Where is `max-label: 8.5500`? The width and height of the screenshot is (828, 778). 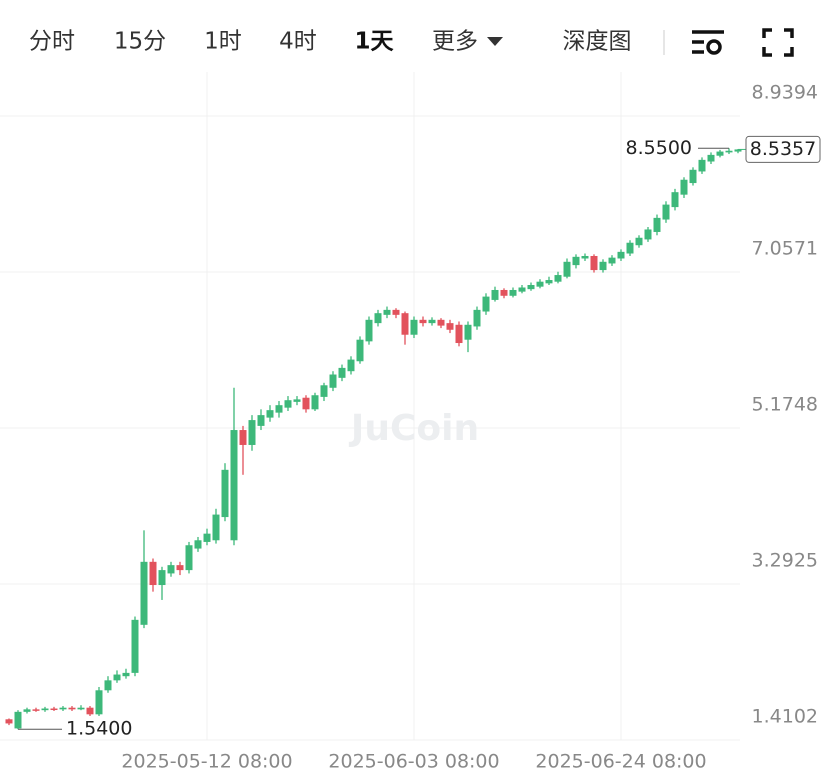
max-label: 8.5500 is located at coordinates (659, 148).